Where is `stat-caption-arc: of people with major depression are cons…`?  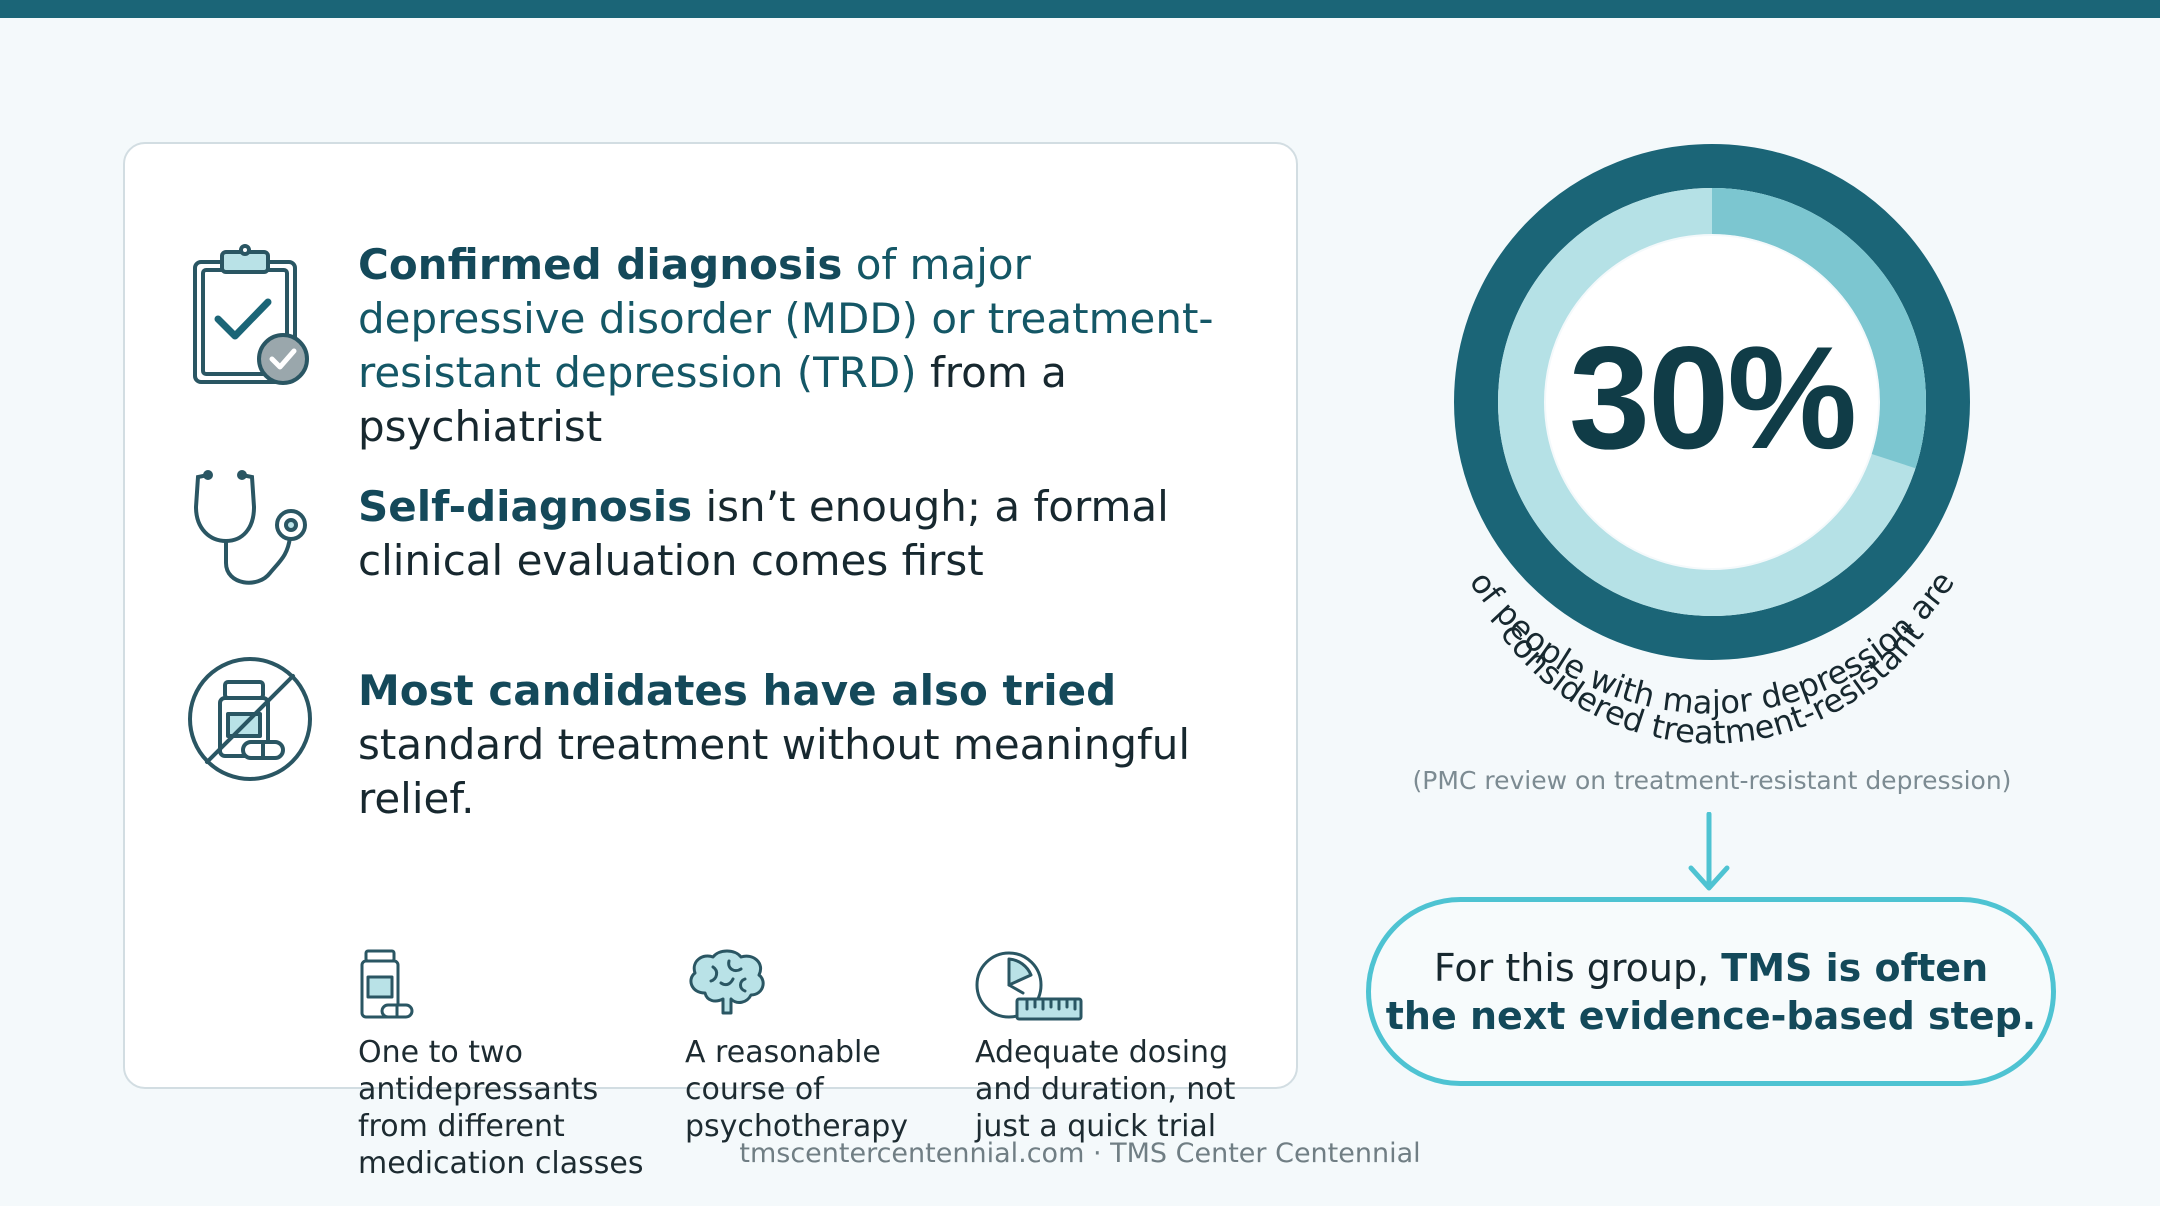 stat-caption-arc: of people with major depression are cons… is located at coordinates (1712, 657).